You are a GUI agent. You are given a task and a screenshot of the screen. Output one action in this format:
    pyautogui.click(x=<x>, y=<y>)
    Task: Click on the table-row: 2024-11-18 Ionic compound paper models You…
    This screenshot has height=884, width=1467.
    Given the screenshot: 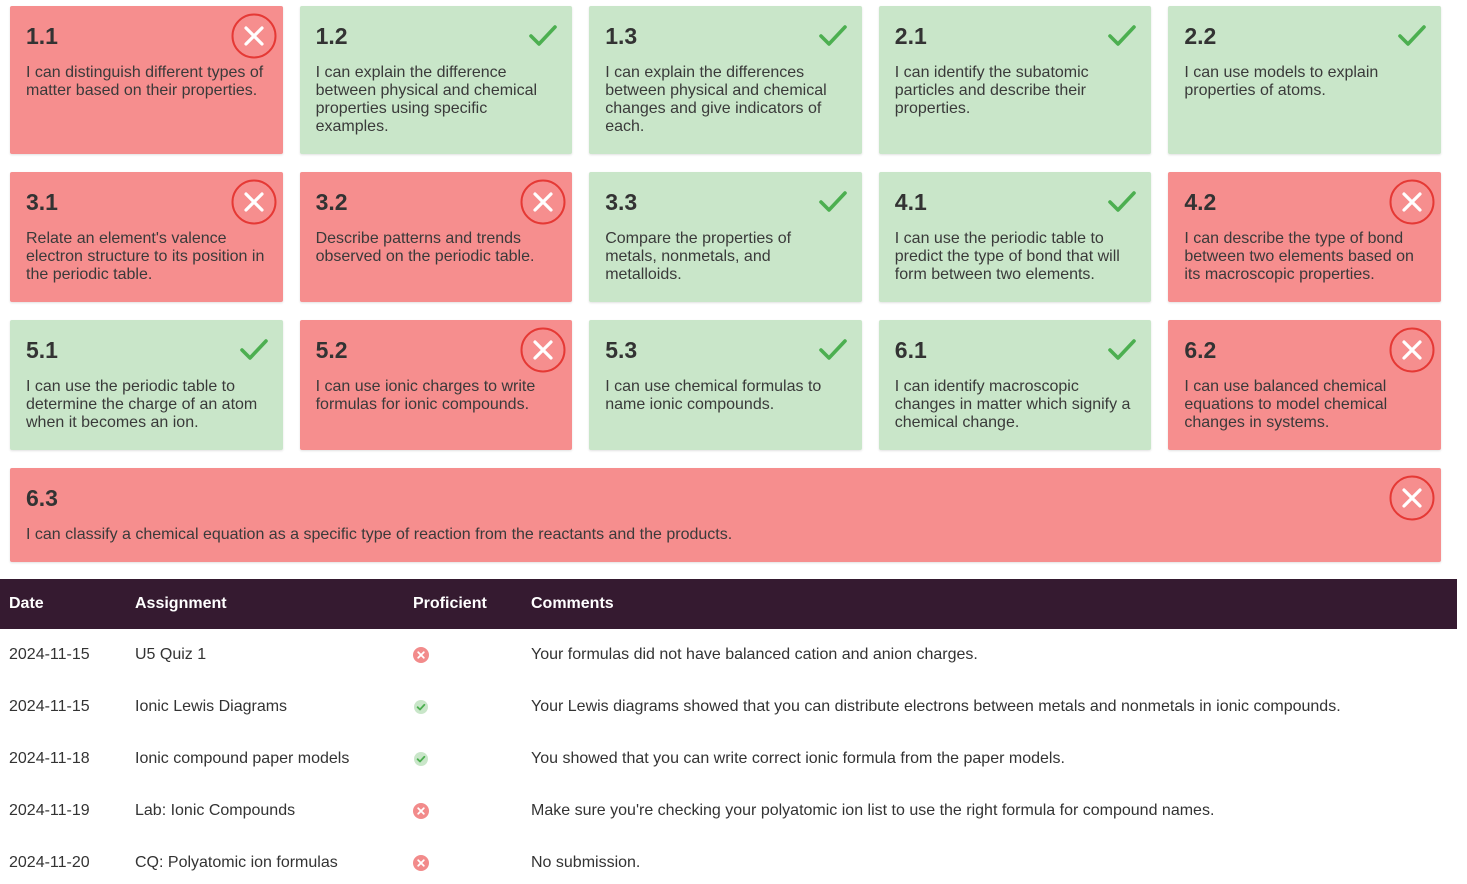 What is the action you would take?
    pyautogui.click(x=728, y=759)
    